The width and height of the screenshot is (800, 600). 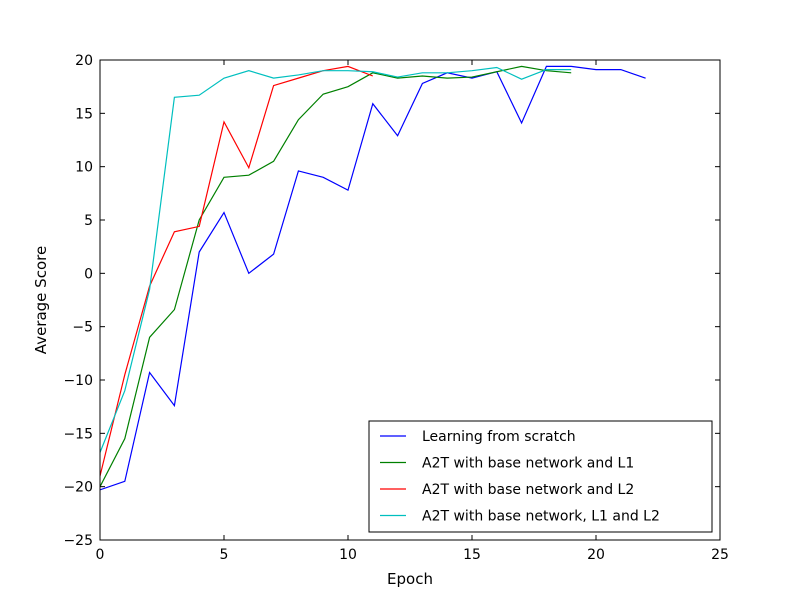 What do you see at coordinates (410, 579) in the screenshot?
I see `x-axis-label: Epoch` at bounding box center [410, 579].